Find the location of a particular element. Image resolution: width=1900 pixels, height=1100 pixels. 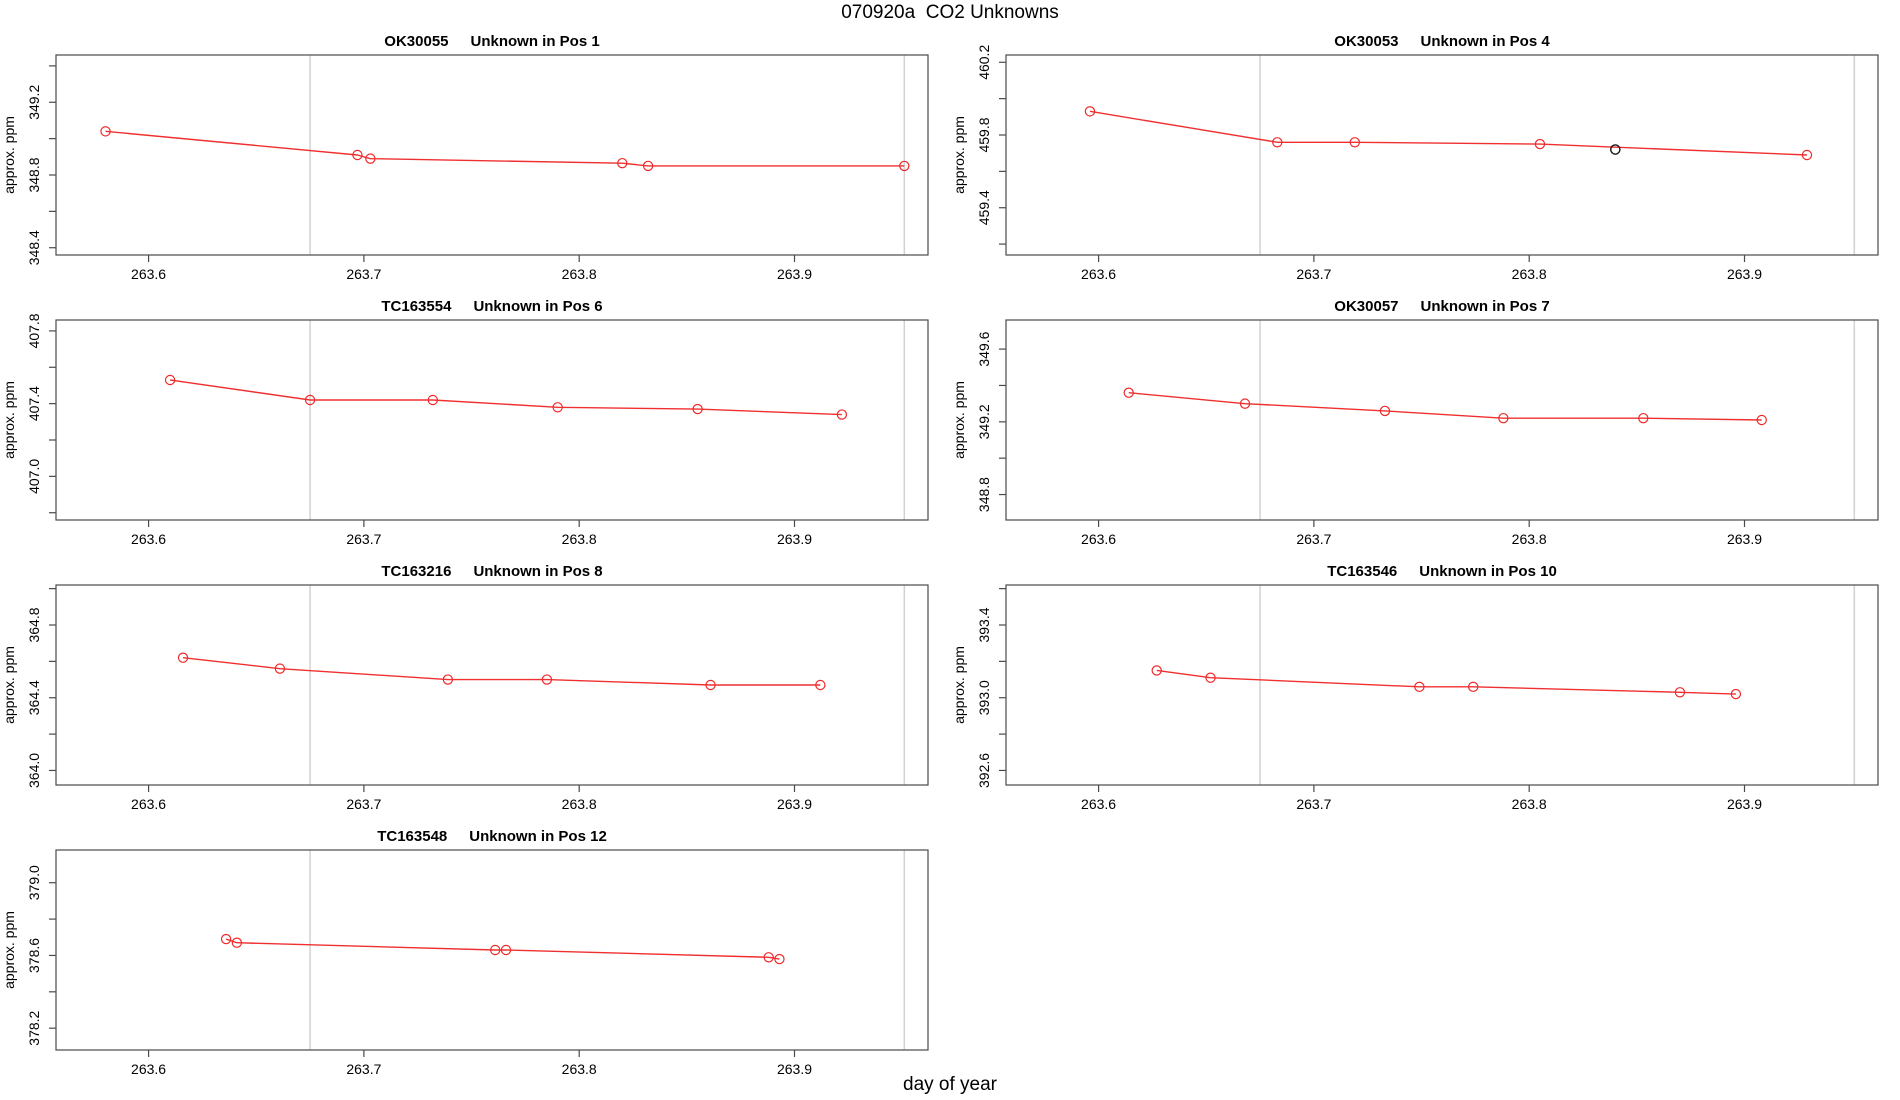

y-tick-label: 459.8 is located at coordinates (984, 134).